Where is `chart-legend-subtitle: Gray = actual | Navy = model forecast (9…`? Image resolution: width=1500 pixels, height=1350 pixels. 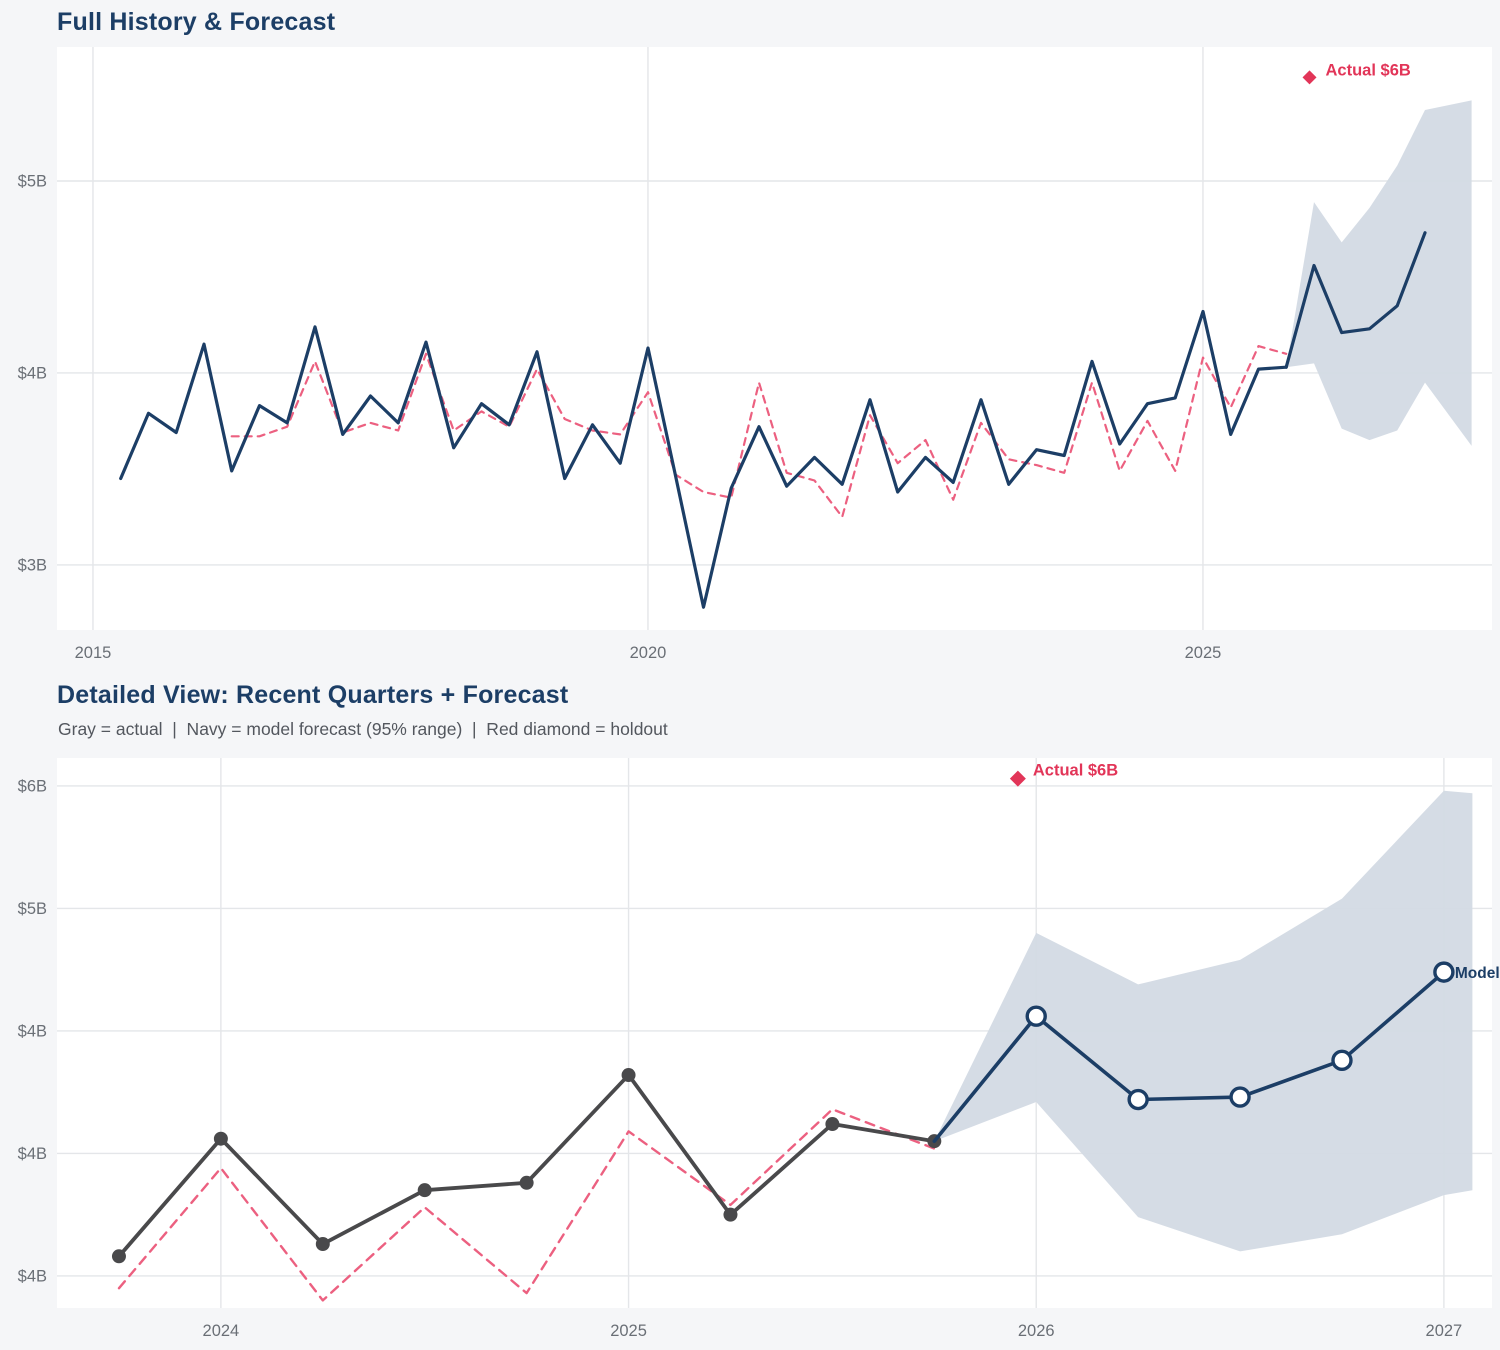
chart-legend-subtitle: Gray = actual | Navy = model forecast (9… is located at coordinates (363, 729).